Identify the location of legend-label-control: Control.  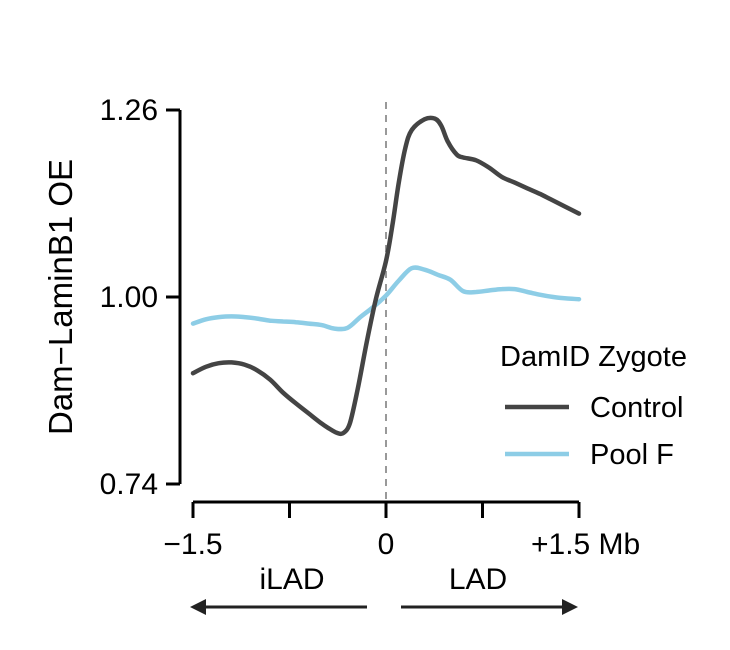
(637, 408).